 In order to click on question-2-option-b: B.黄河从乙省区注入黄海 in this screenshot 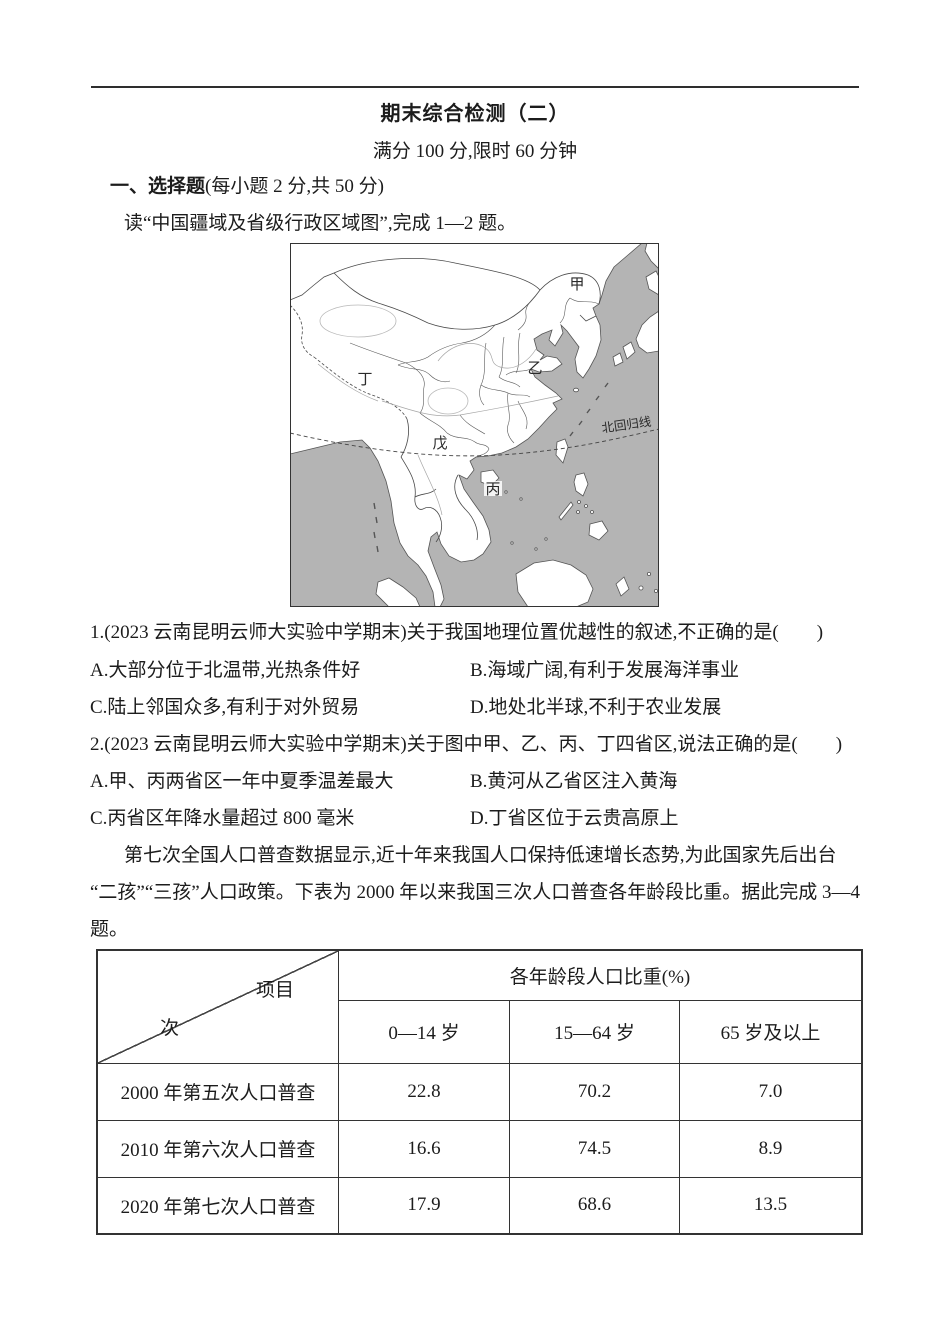, I will do `click(574, 781)`.